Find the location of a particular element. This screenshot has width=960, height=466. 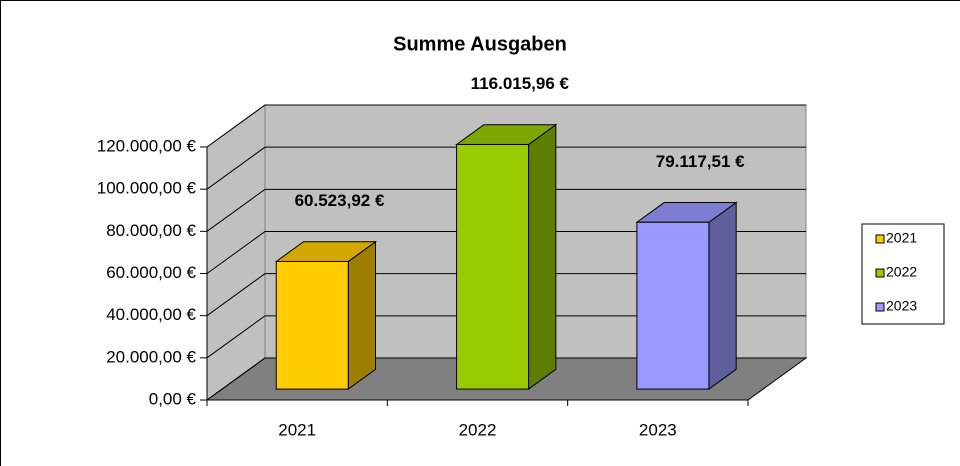

value-label: 79.117,51 € is located at coordinates (700, 161).